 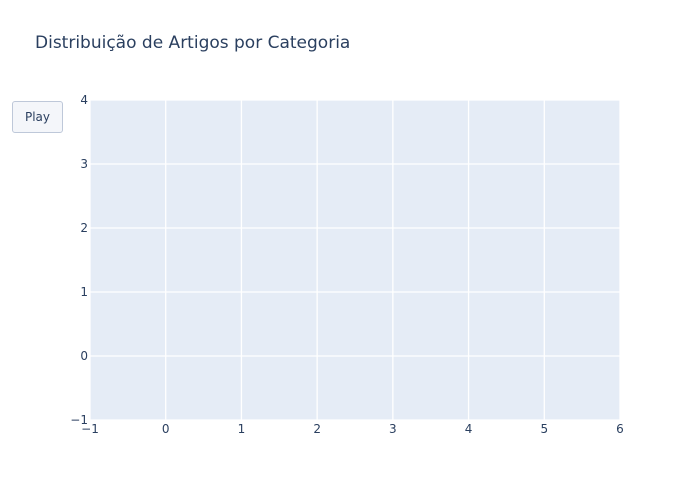 I want to click on y-tick-label: 1, so click(x=84, y=292).